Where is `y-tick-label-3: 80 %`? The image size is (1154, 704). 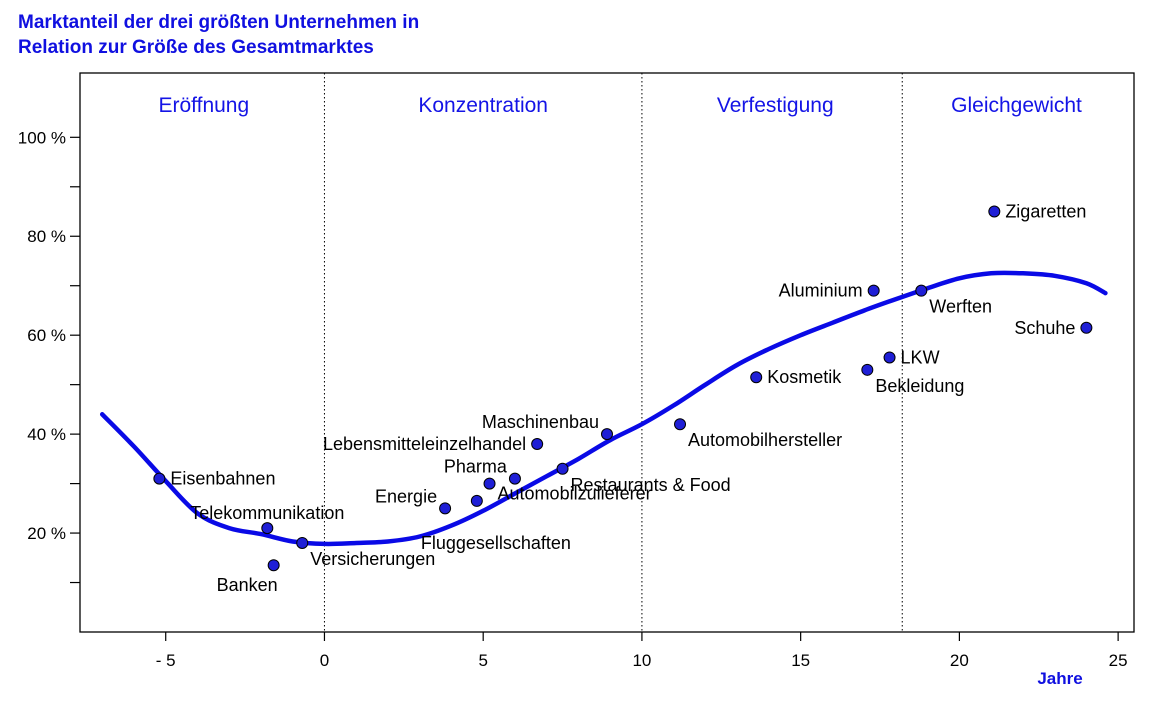 y-tick-label-3: 80 % is located at coordinates (46, 236).